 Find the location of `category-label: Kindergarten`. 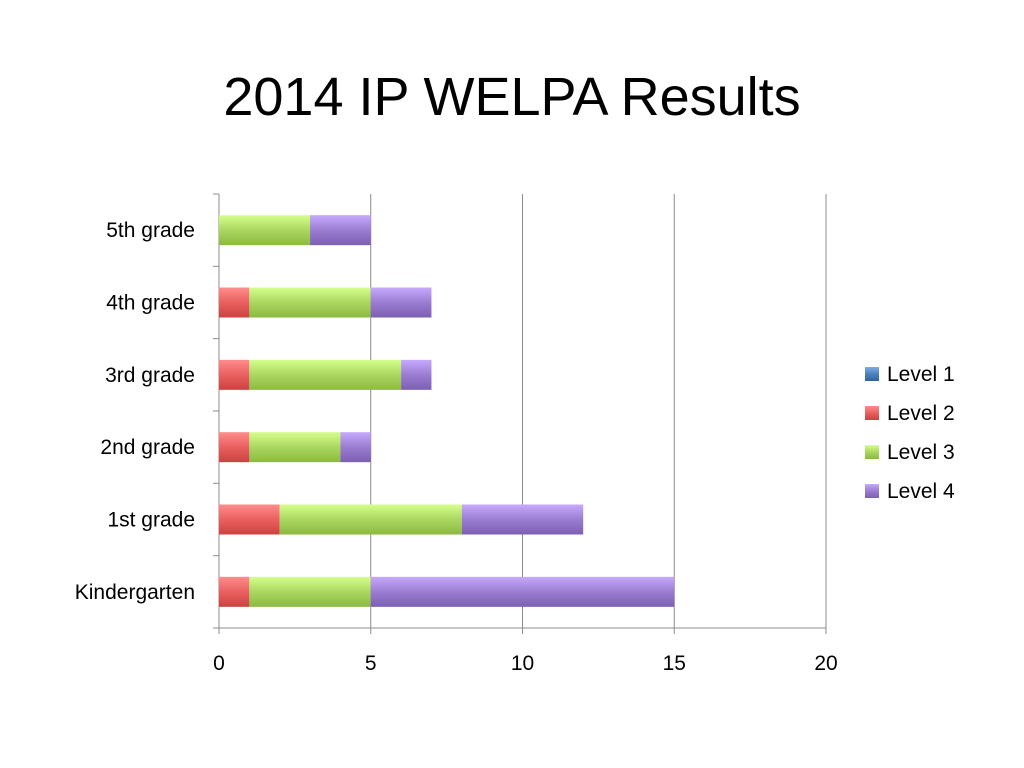

category-label: Kindergarten is located at coordinates (135, 592).